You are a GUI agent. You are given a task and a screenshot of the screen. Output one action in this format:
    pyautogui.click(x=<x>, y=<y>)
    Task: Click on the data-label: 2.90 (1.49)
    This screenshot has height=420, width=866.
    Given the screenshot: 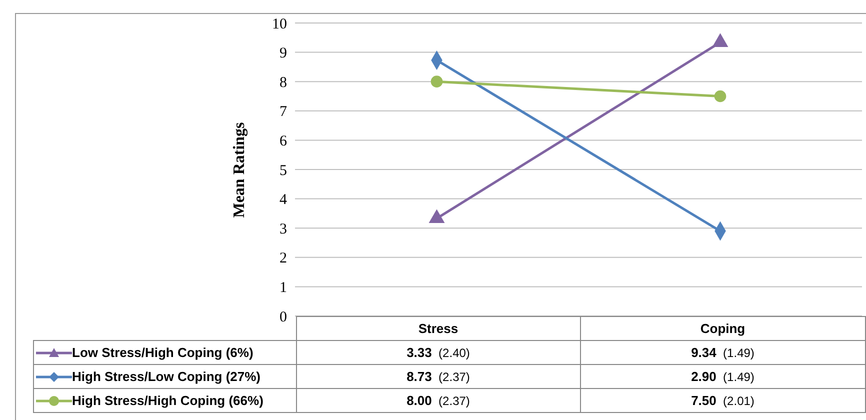 What is the action you would take?
    pyautogui.click(x=722, y=376)
    